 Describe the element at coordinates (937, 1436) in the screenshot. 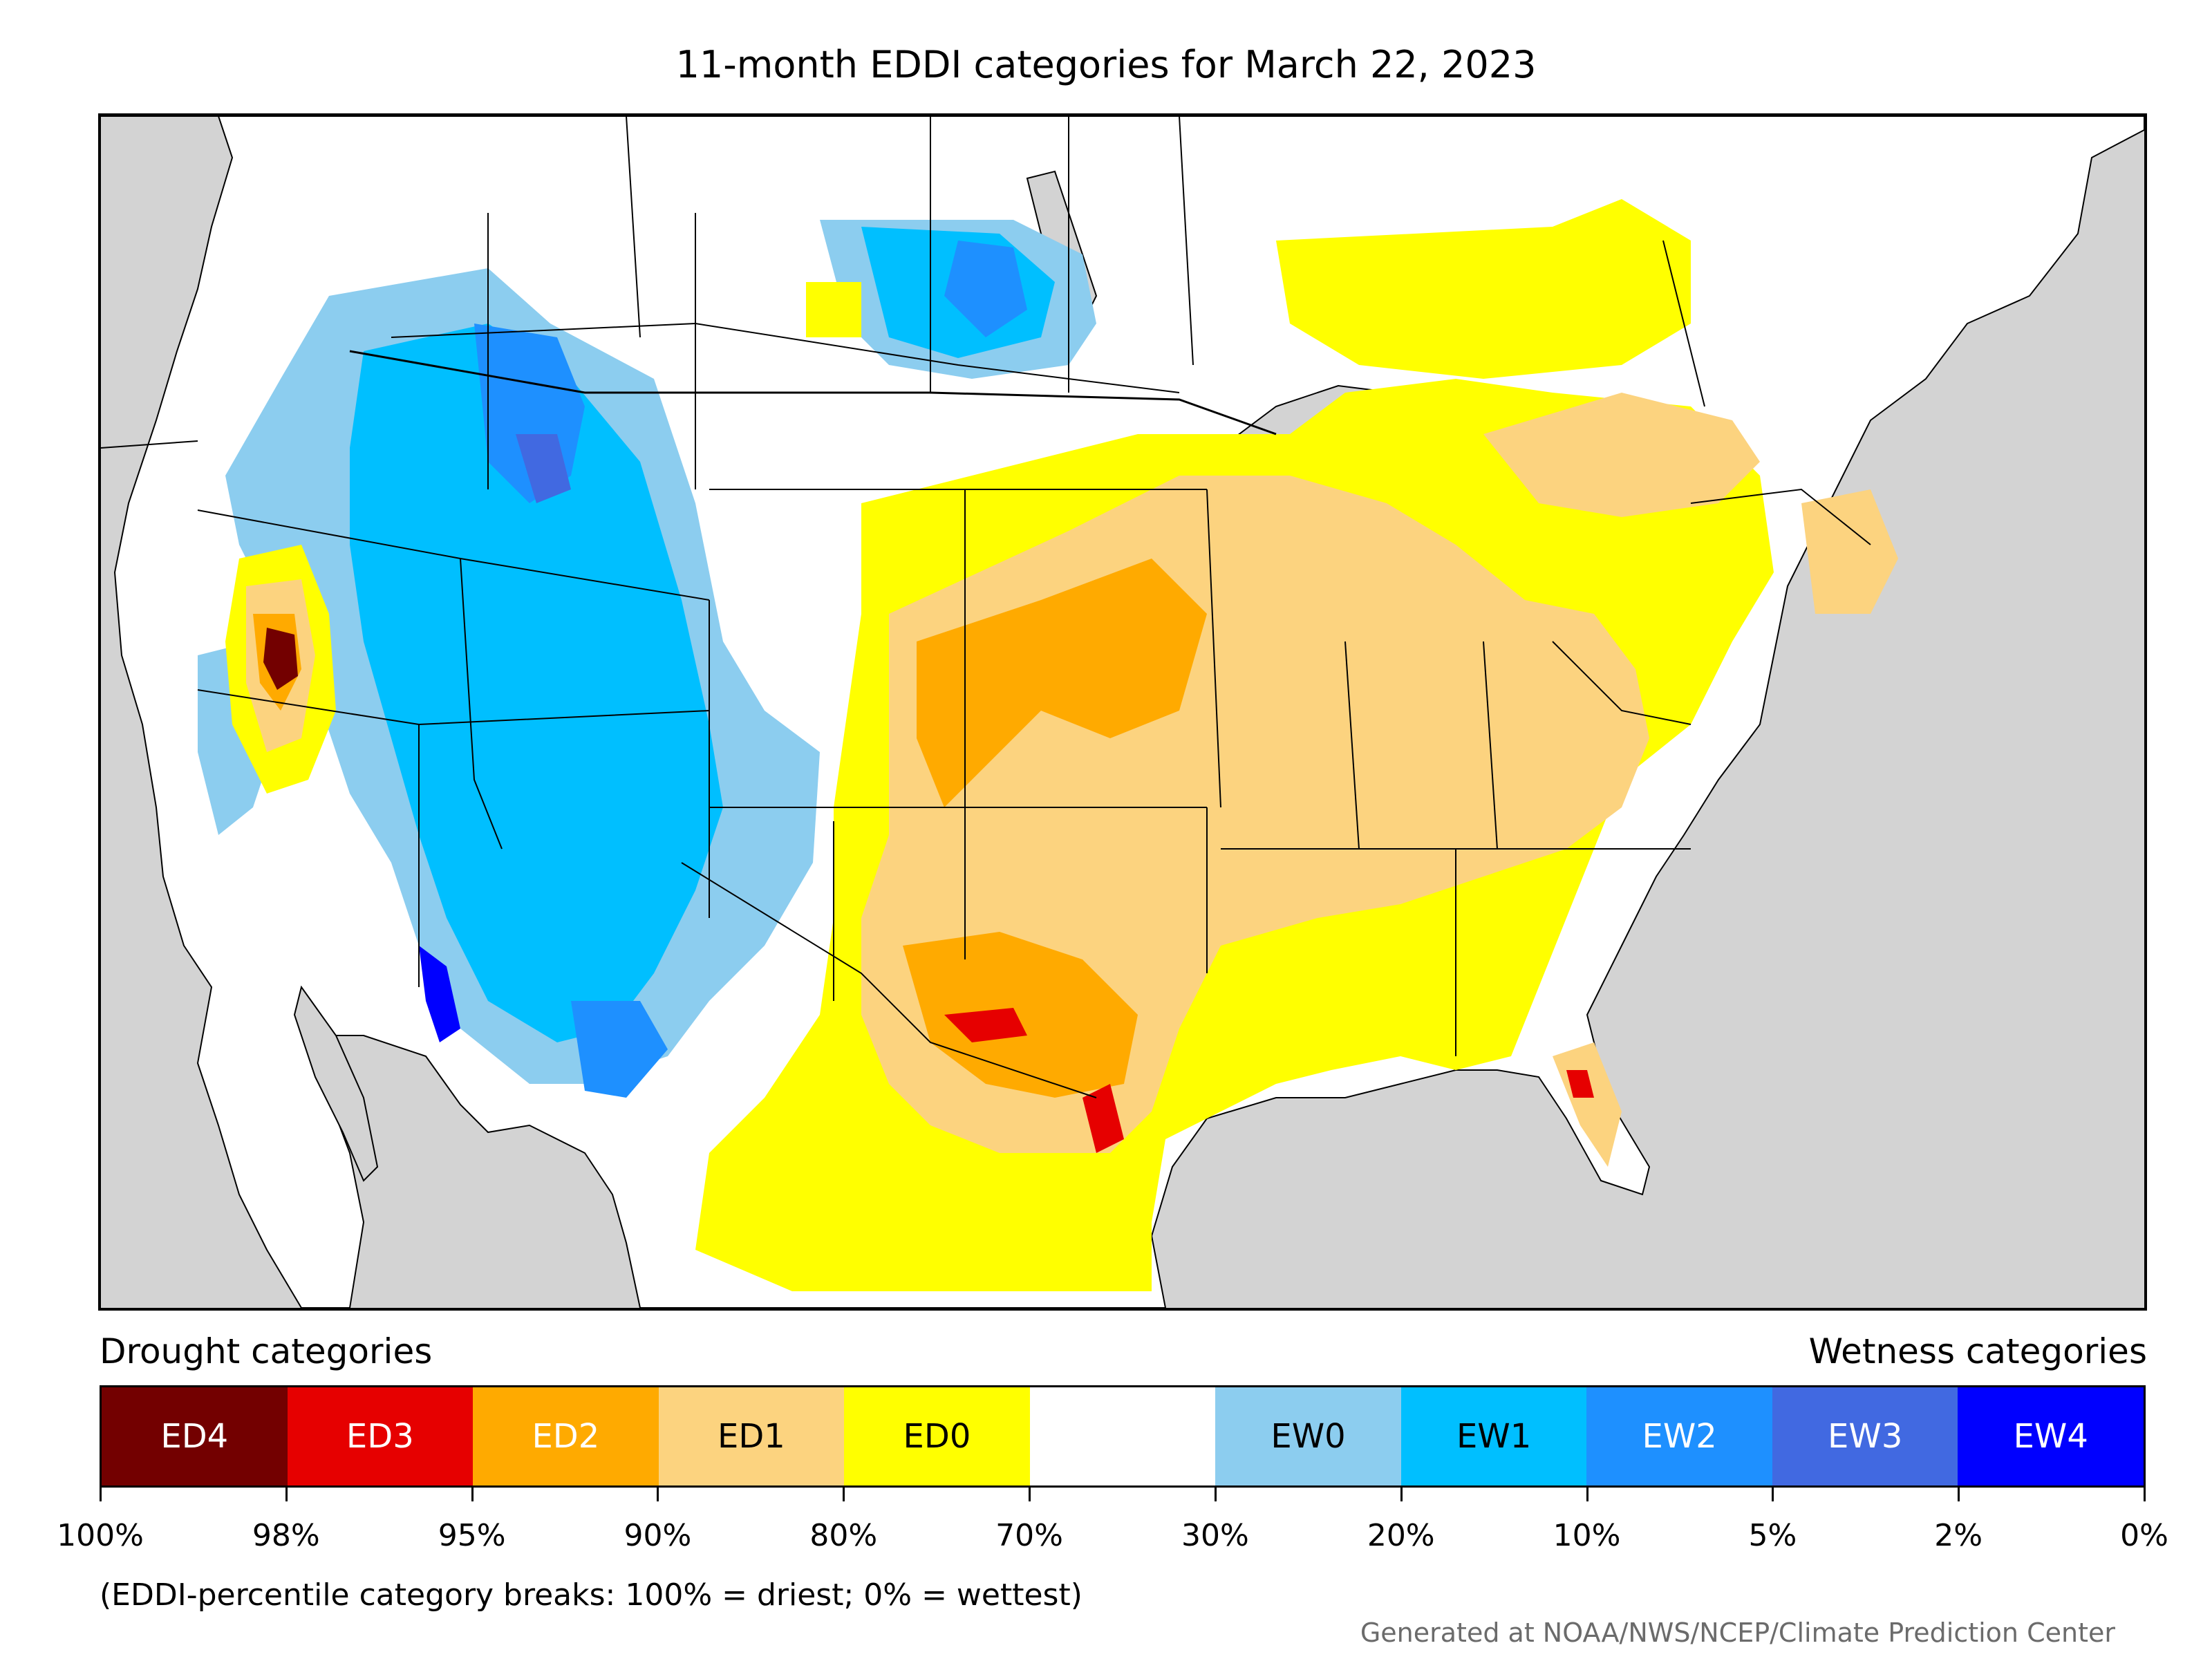

I see `category-swatch-ed0: ED0` at that location.